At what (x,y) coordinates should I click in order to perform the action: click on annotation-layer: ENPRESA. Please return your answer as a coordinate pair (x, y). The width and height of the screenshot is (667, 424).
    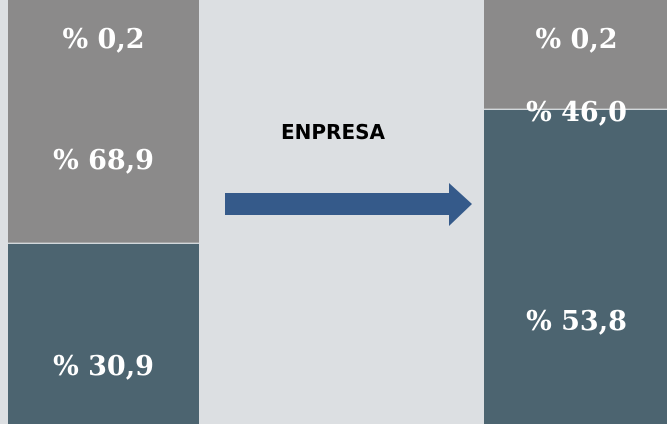
    Looking at the image, I should click on (348, 173).